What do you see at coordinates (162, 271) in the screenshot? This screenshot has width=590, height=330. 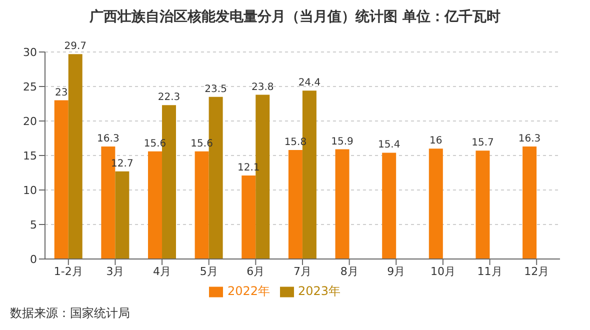 I see `x-tick-label: 4月` at bounding box center [162, 271].